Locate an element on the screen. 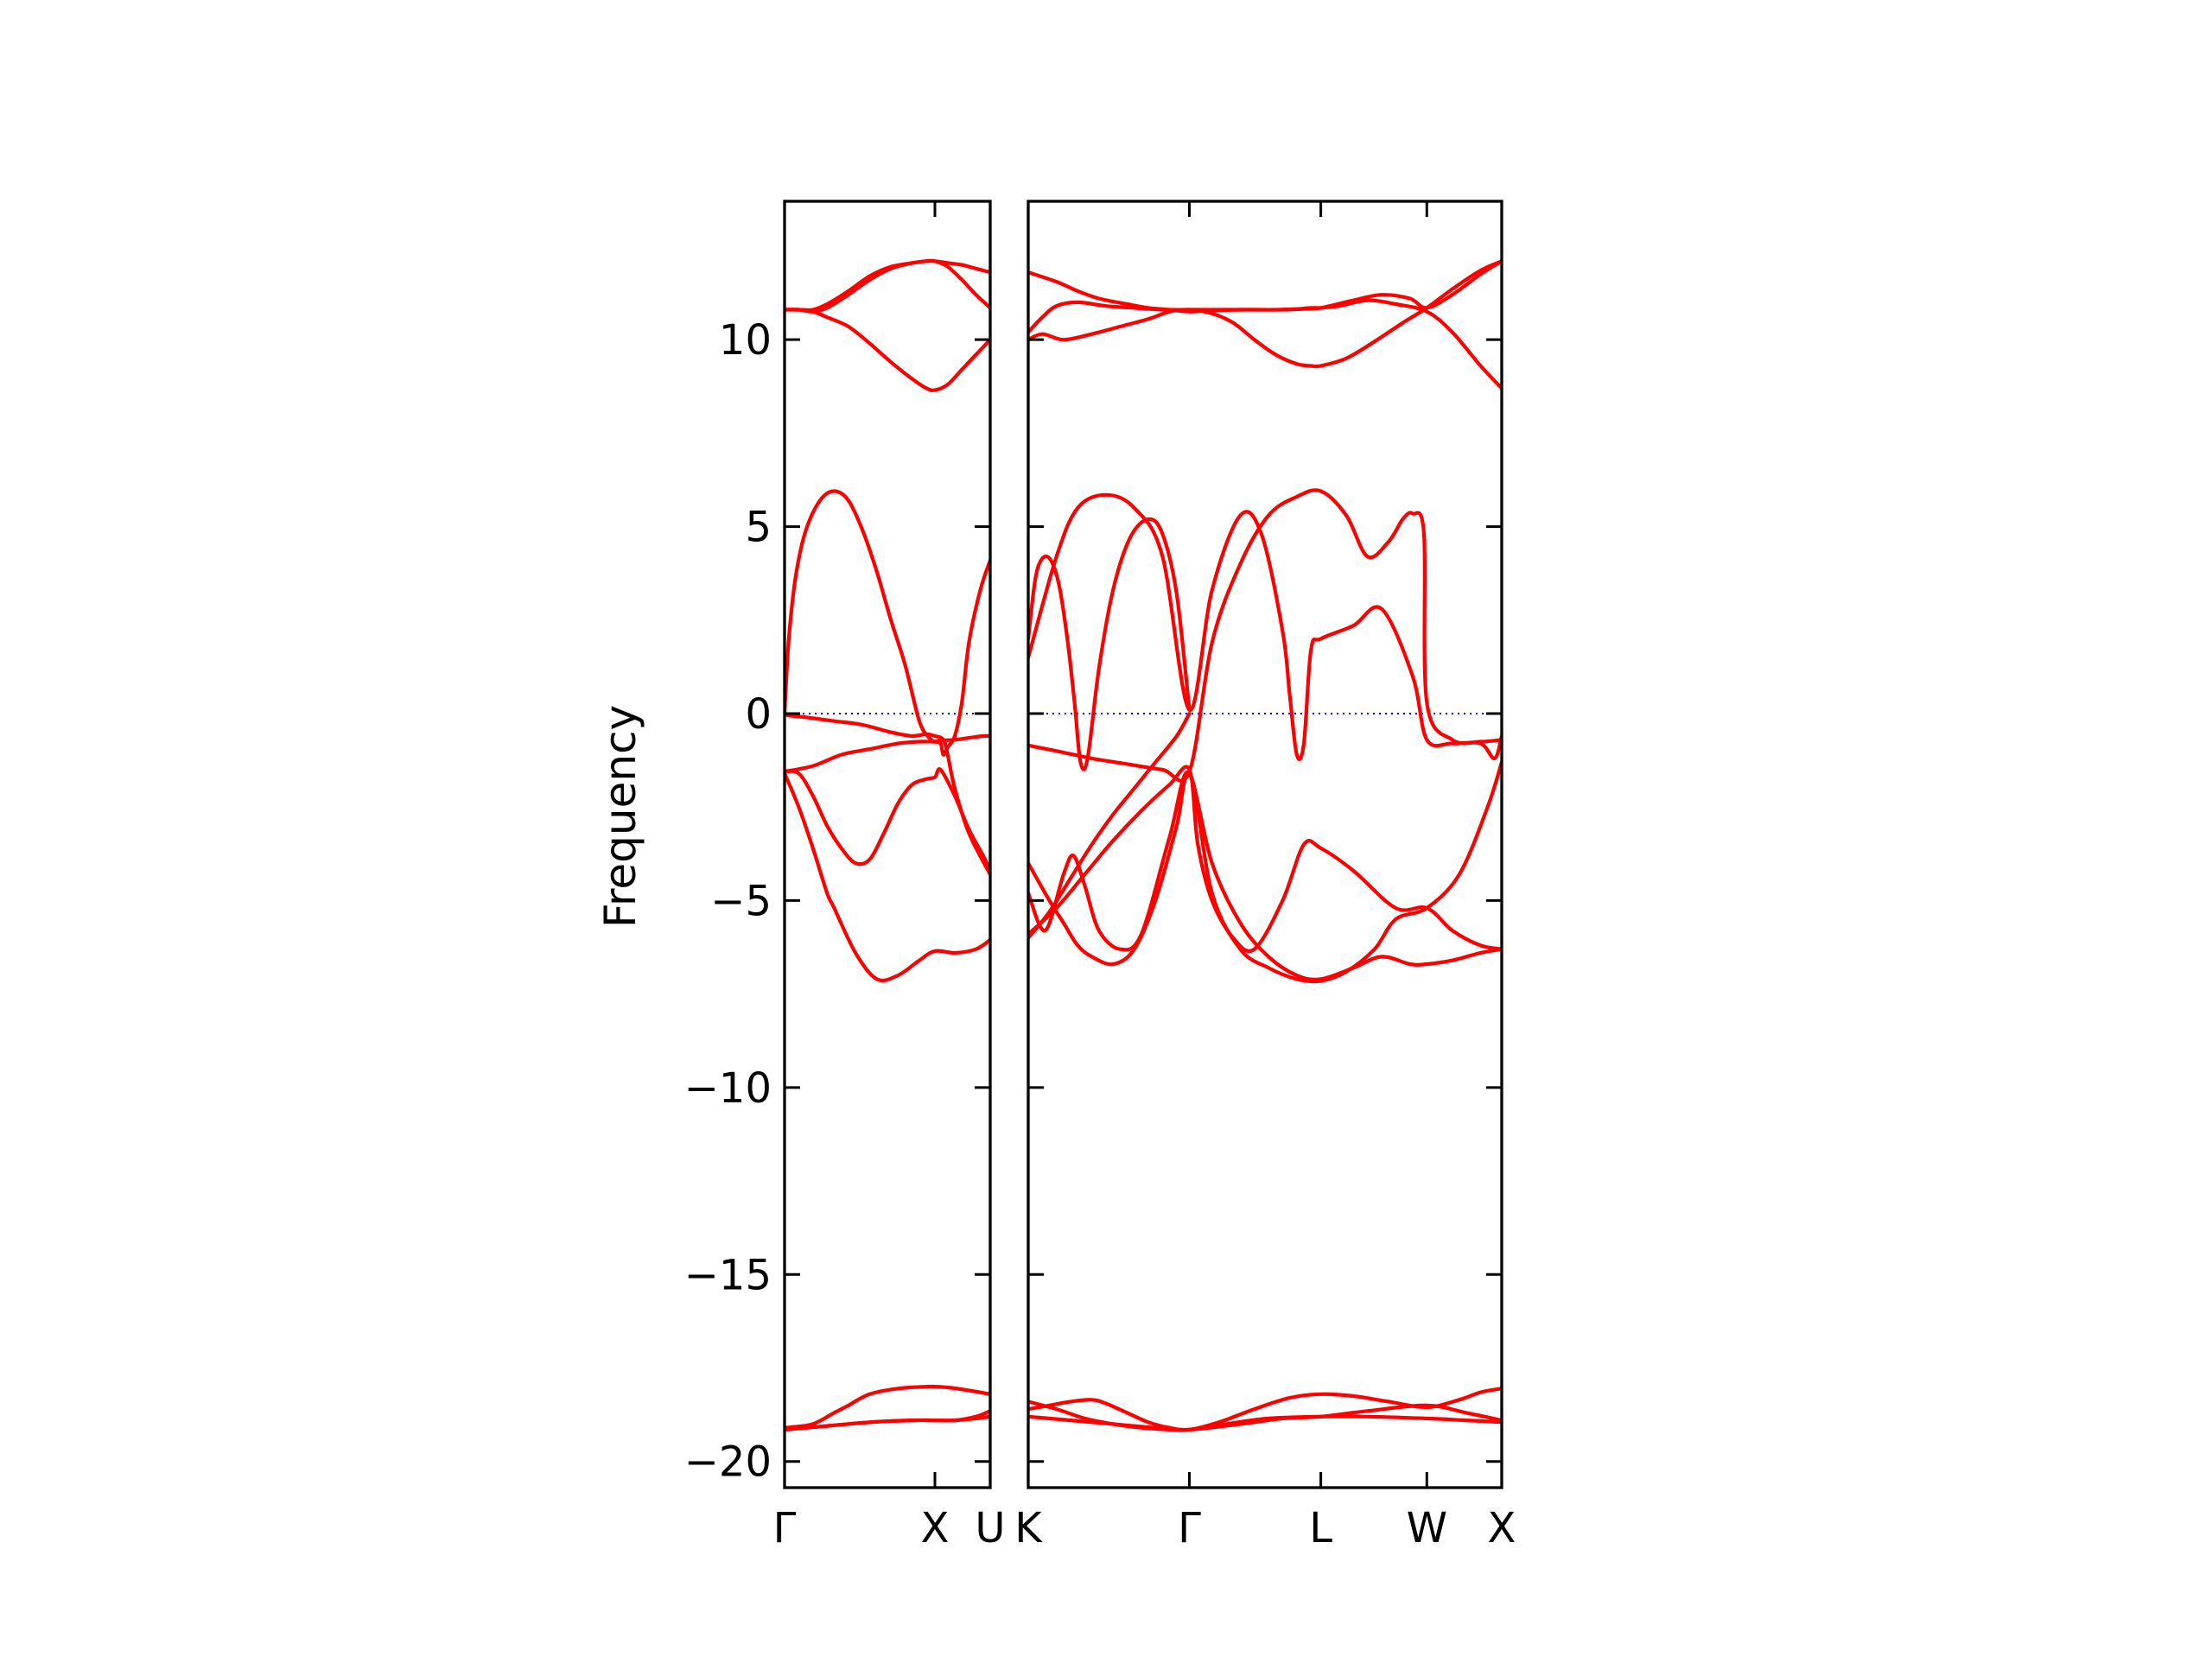 This screenshot has width=2212, height=1663. x-tick-label: W is located at coordinates (1427, 1528).